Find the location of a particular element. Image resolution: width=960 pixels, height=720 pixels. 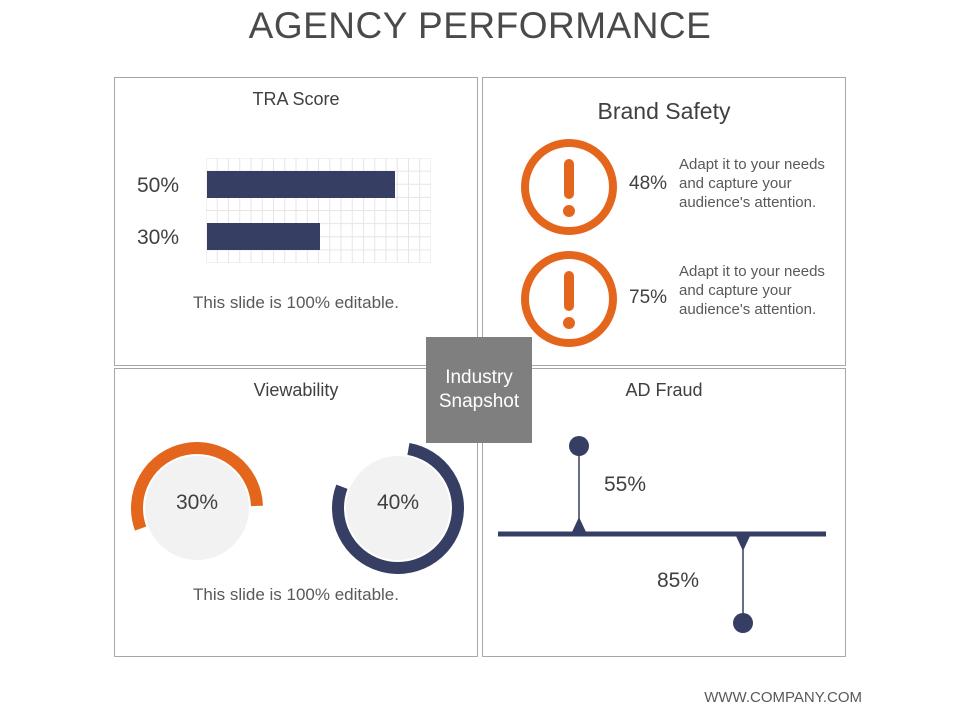

industry-snapshot-line1: Industry is located at coordinates (479, 377).